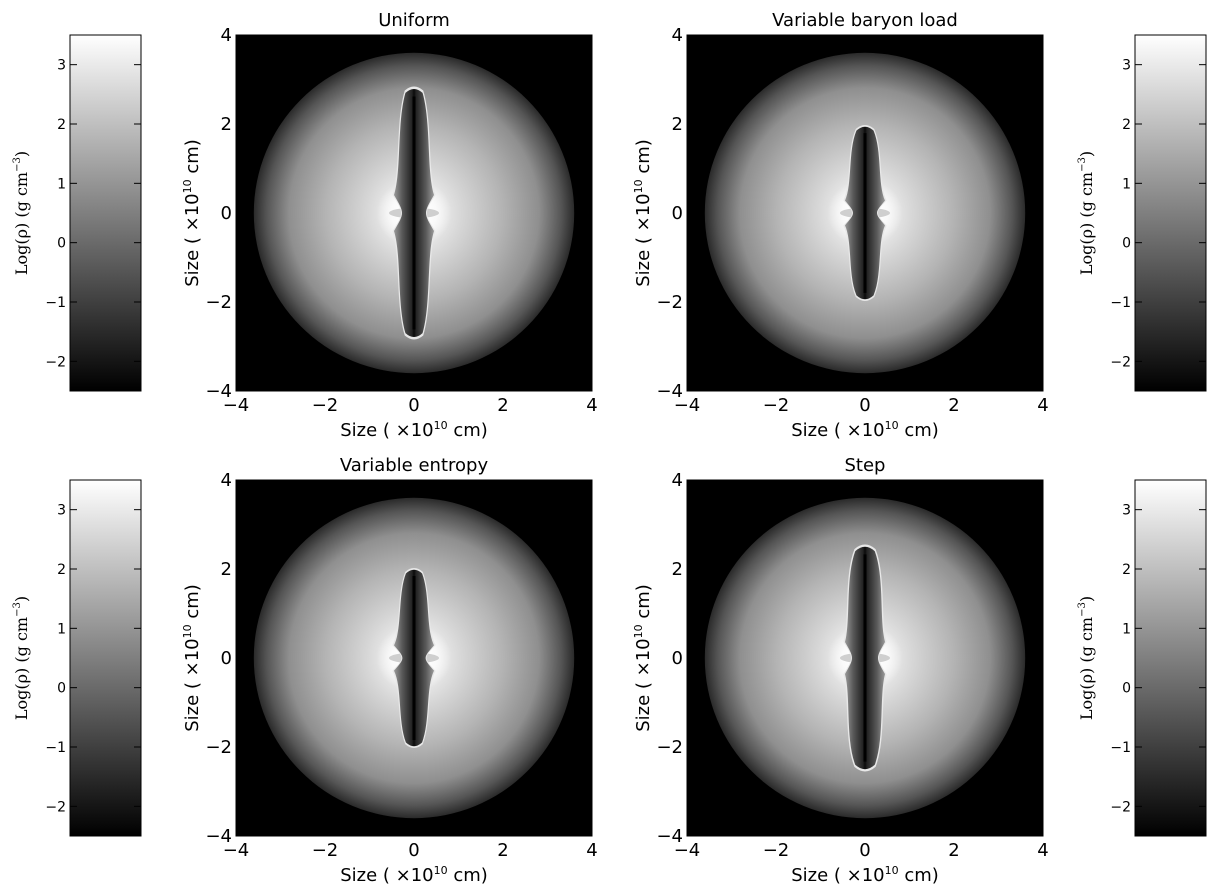 Image resolution: width=1213 pixels, height=890 pixels. I want to click on colorbar-2: 3 2 1 0 −1 −2 Log(ρ) (g cm−3), so click(1142, 213).